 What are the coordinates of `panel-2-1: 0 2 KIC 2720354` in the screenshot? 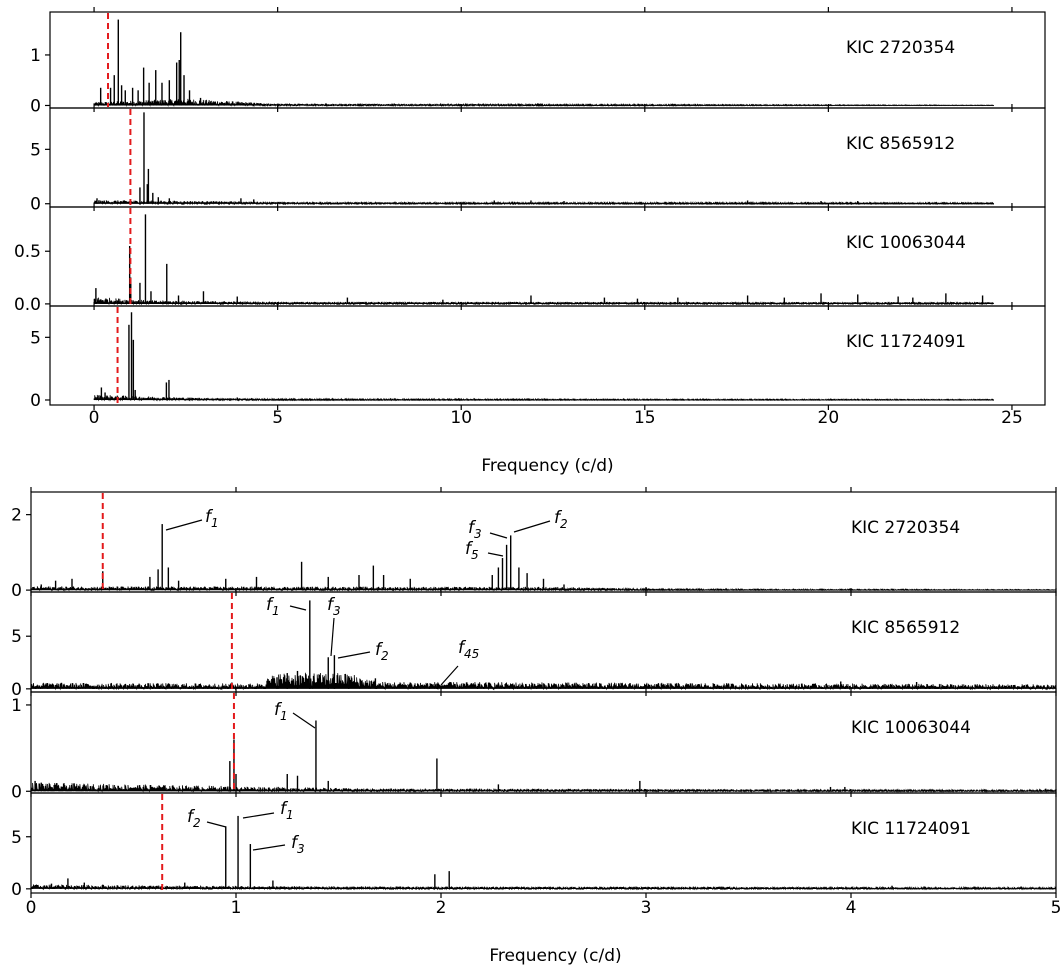 It's located at (534, 544).